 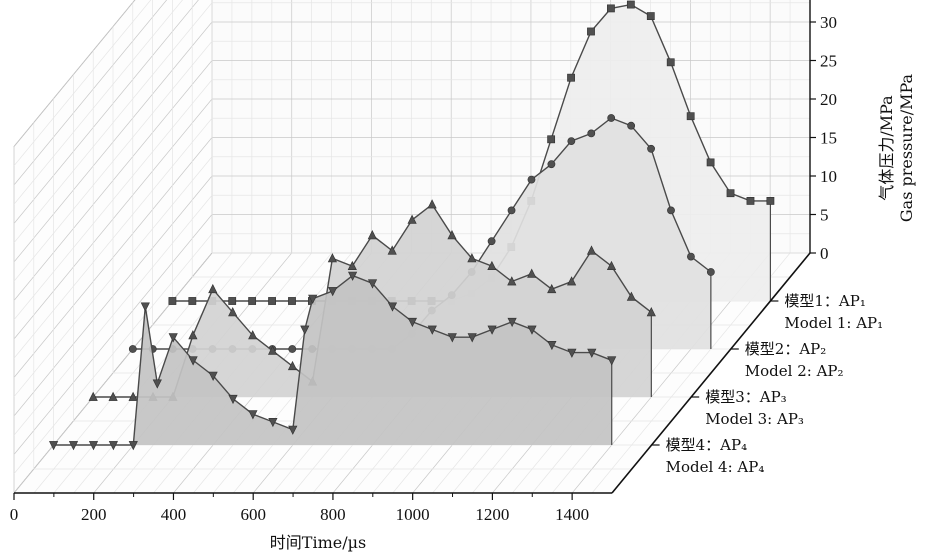 What do you see at coordinates (785, 349) in the screenshot?
I see `series-2-label-cn: 模型2：AP₂` at bounding box center [785, 349].